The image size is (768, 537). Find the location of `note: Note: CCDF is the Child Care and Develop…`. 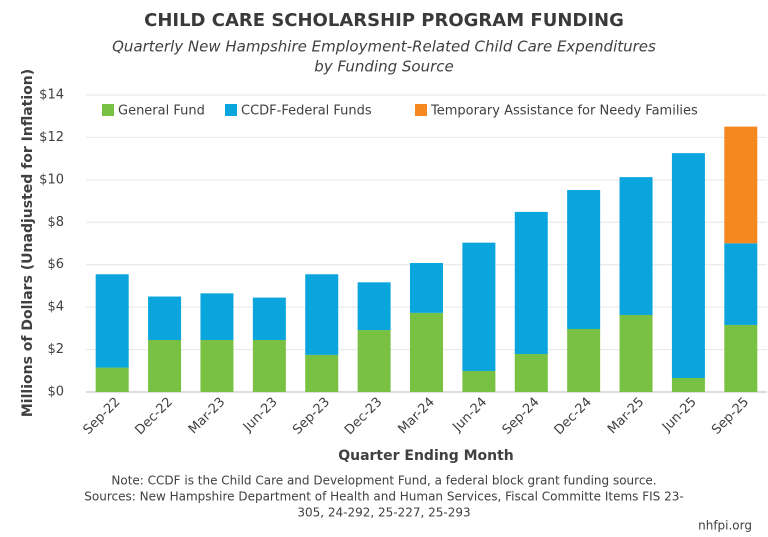

note: Note: CCDF is the Child Care and Develop… is located at coordinates (383, 481).